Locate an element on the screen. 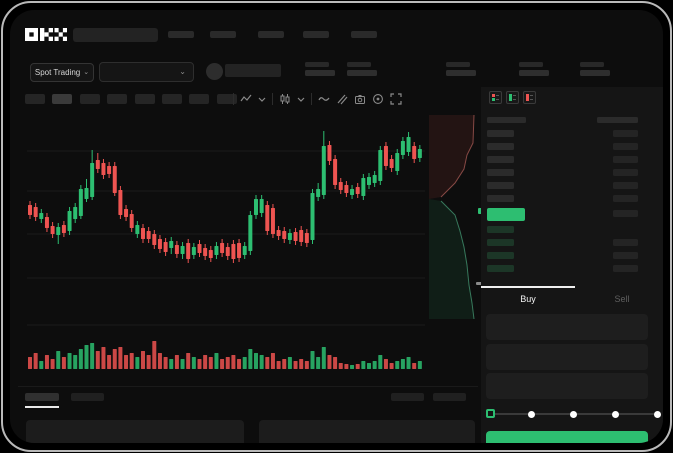 The height and width of the screenshot is (453, 673). amount-input is located at coordinates (567, 357).